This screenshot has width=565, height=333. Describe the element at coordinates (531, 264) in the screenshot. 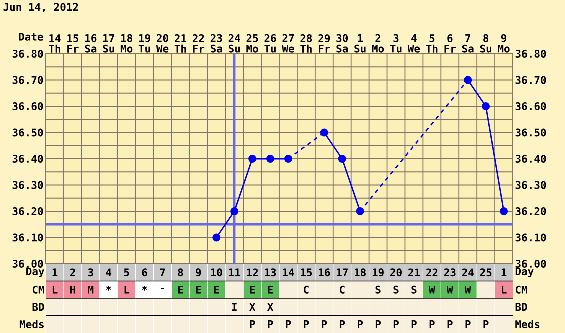

I see `y2-tick-label: 36.00` at that location.